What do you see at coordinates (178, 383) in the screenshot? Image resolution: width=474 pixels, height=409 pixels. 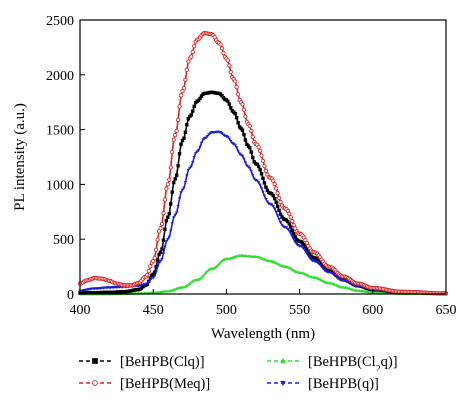 I see `legend-item: [BeHPB(Meq)]` at bounding box center [178, 383].